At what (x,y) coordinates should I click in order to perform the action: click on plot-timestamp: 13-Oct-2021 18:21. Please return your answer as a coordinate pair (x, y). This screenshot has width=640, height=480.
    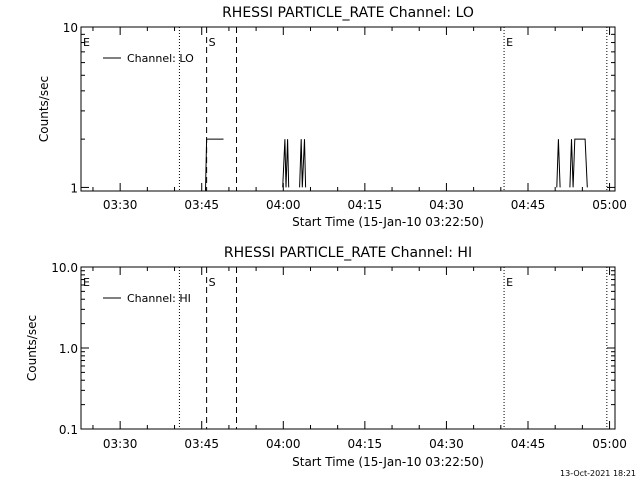
    Looking at the image, I should click on (598, 473).